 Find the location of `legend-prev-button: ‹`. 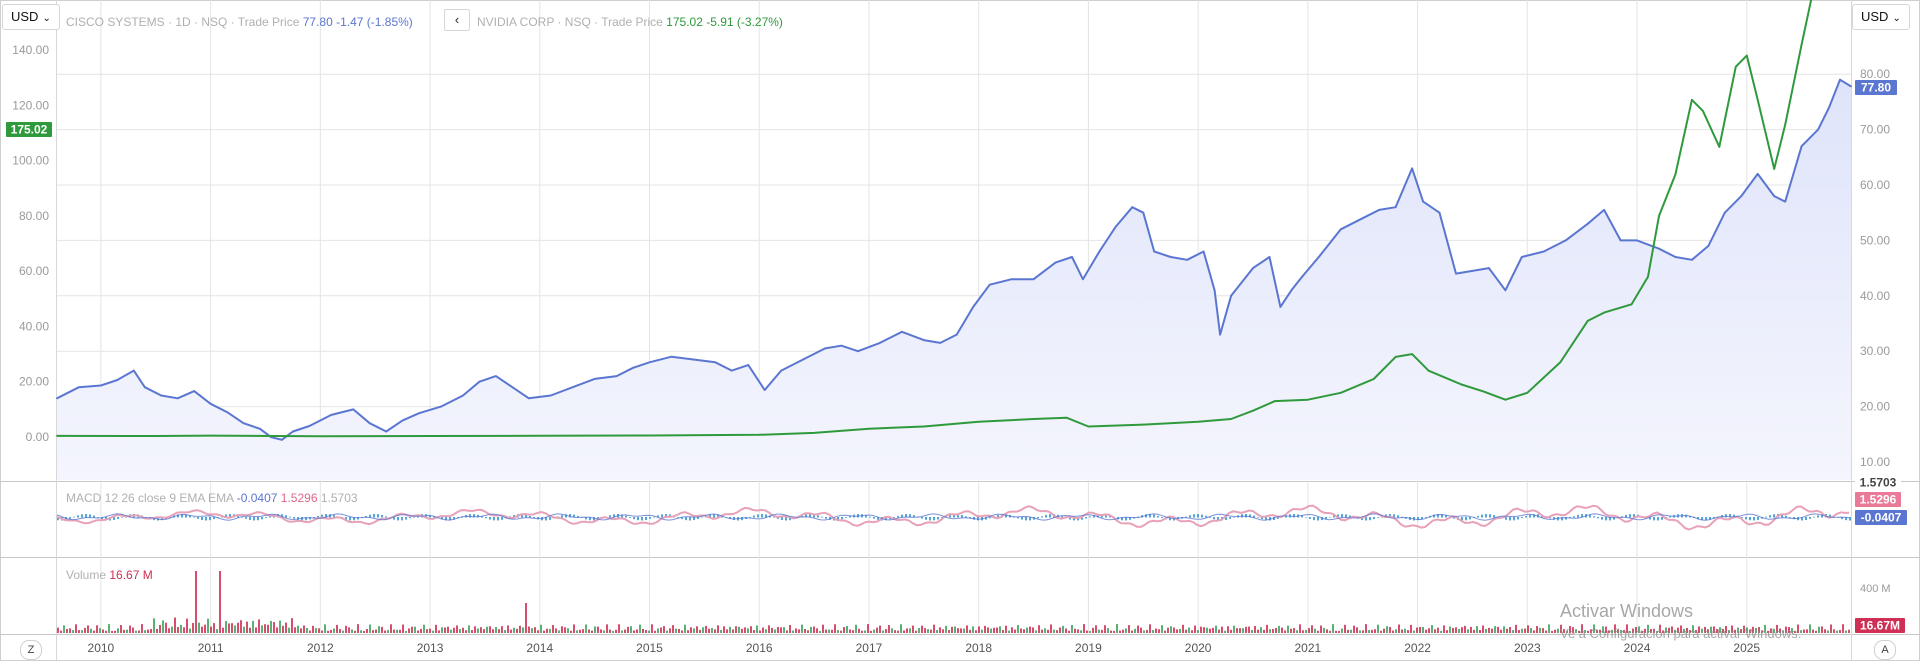

legend-prev-button: ‹ is located at coordinates (457, 20).